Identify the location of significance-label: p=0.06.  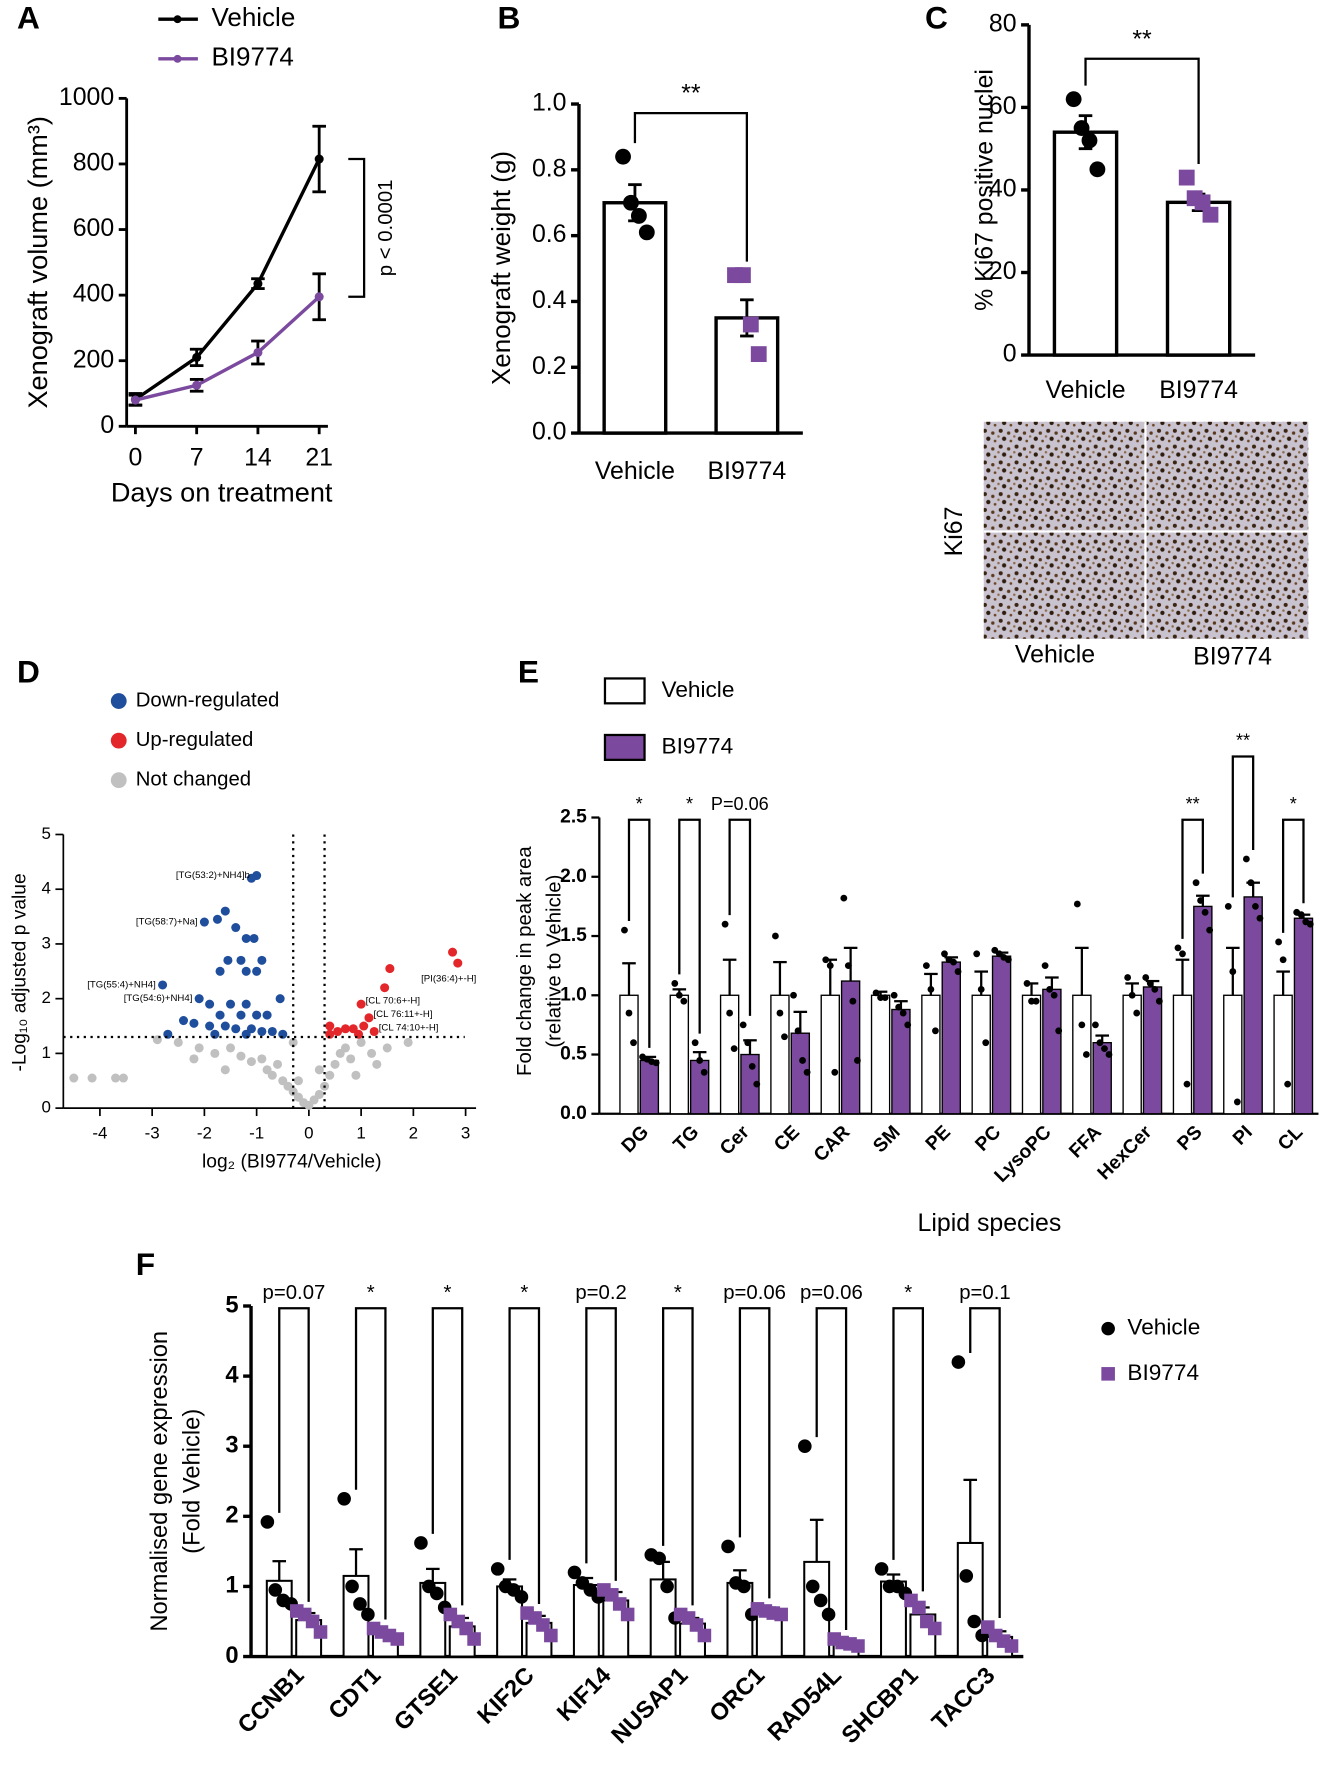
(754, 1293).